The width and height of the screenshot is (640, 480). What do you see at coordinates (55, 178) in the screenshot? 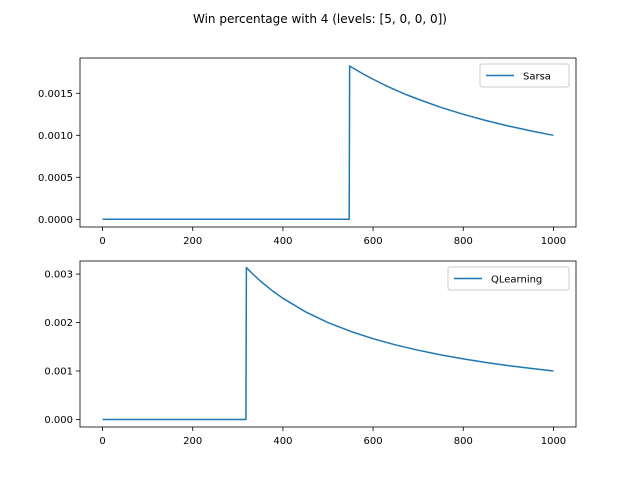
I see `y-tick-label: 0.0005` at bounding box center [55, 178].